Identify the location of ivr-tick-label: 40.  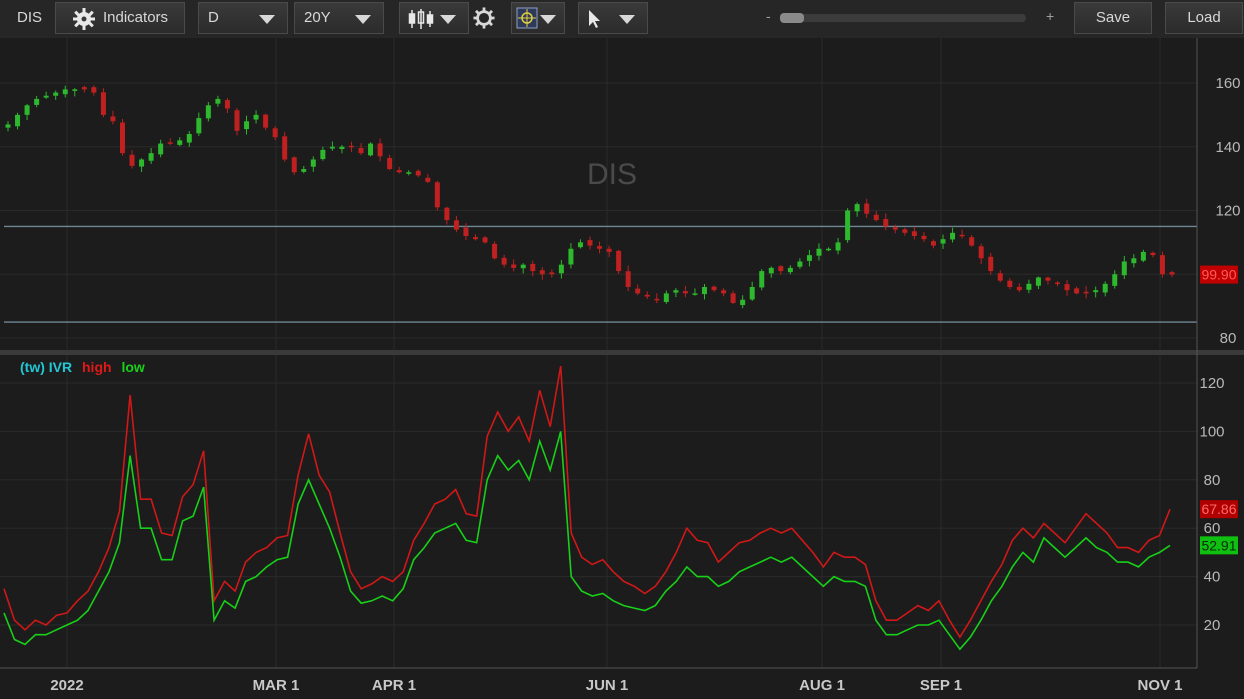
(1212, 577).